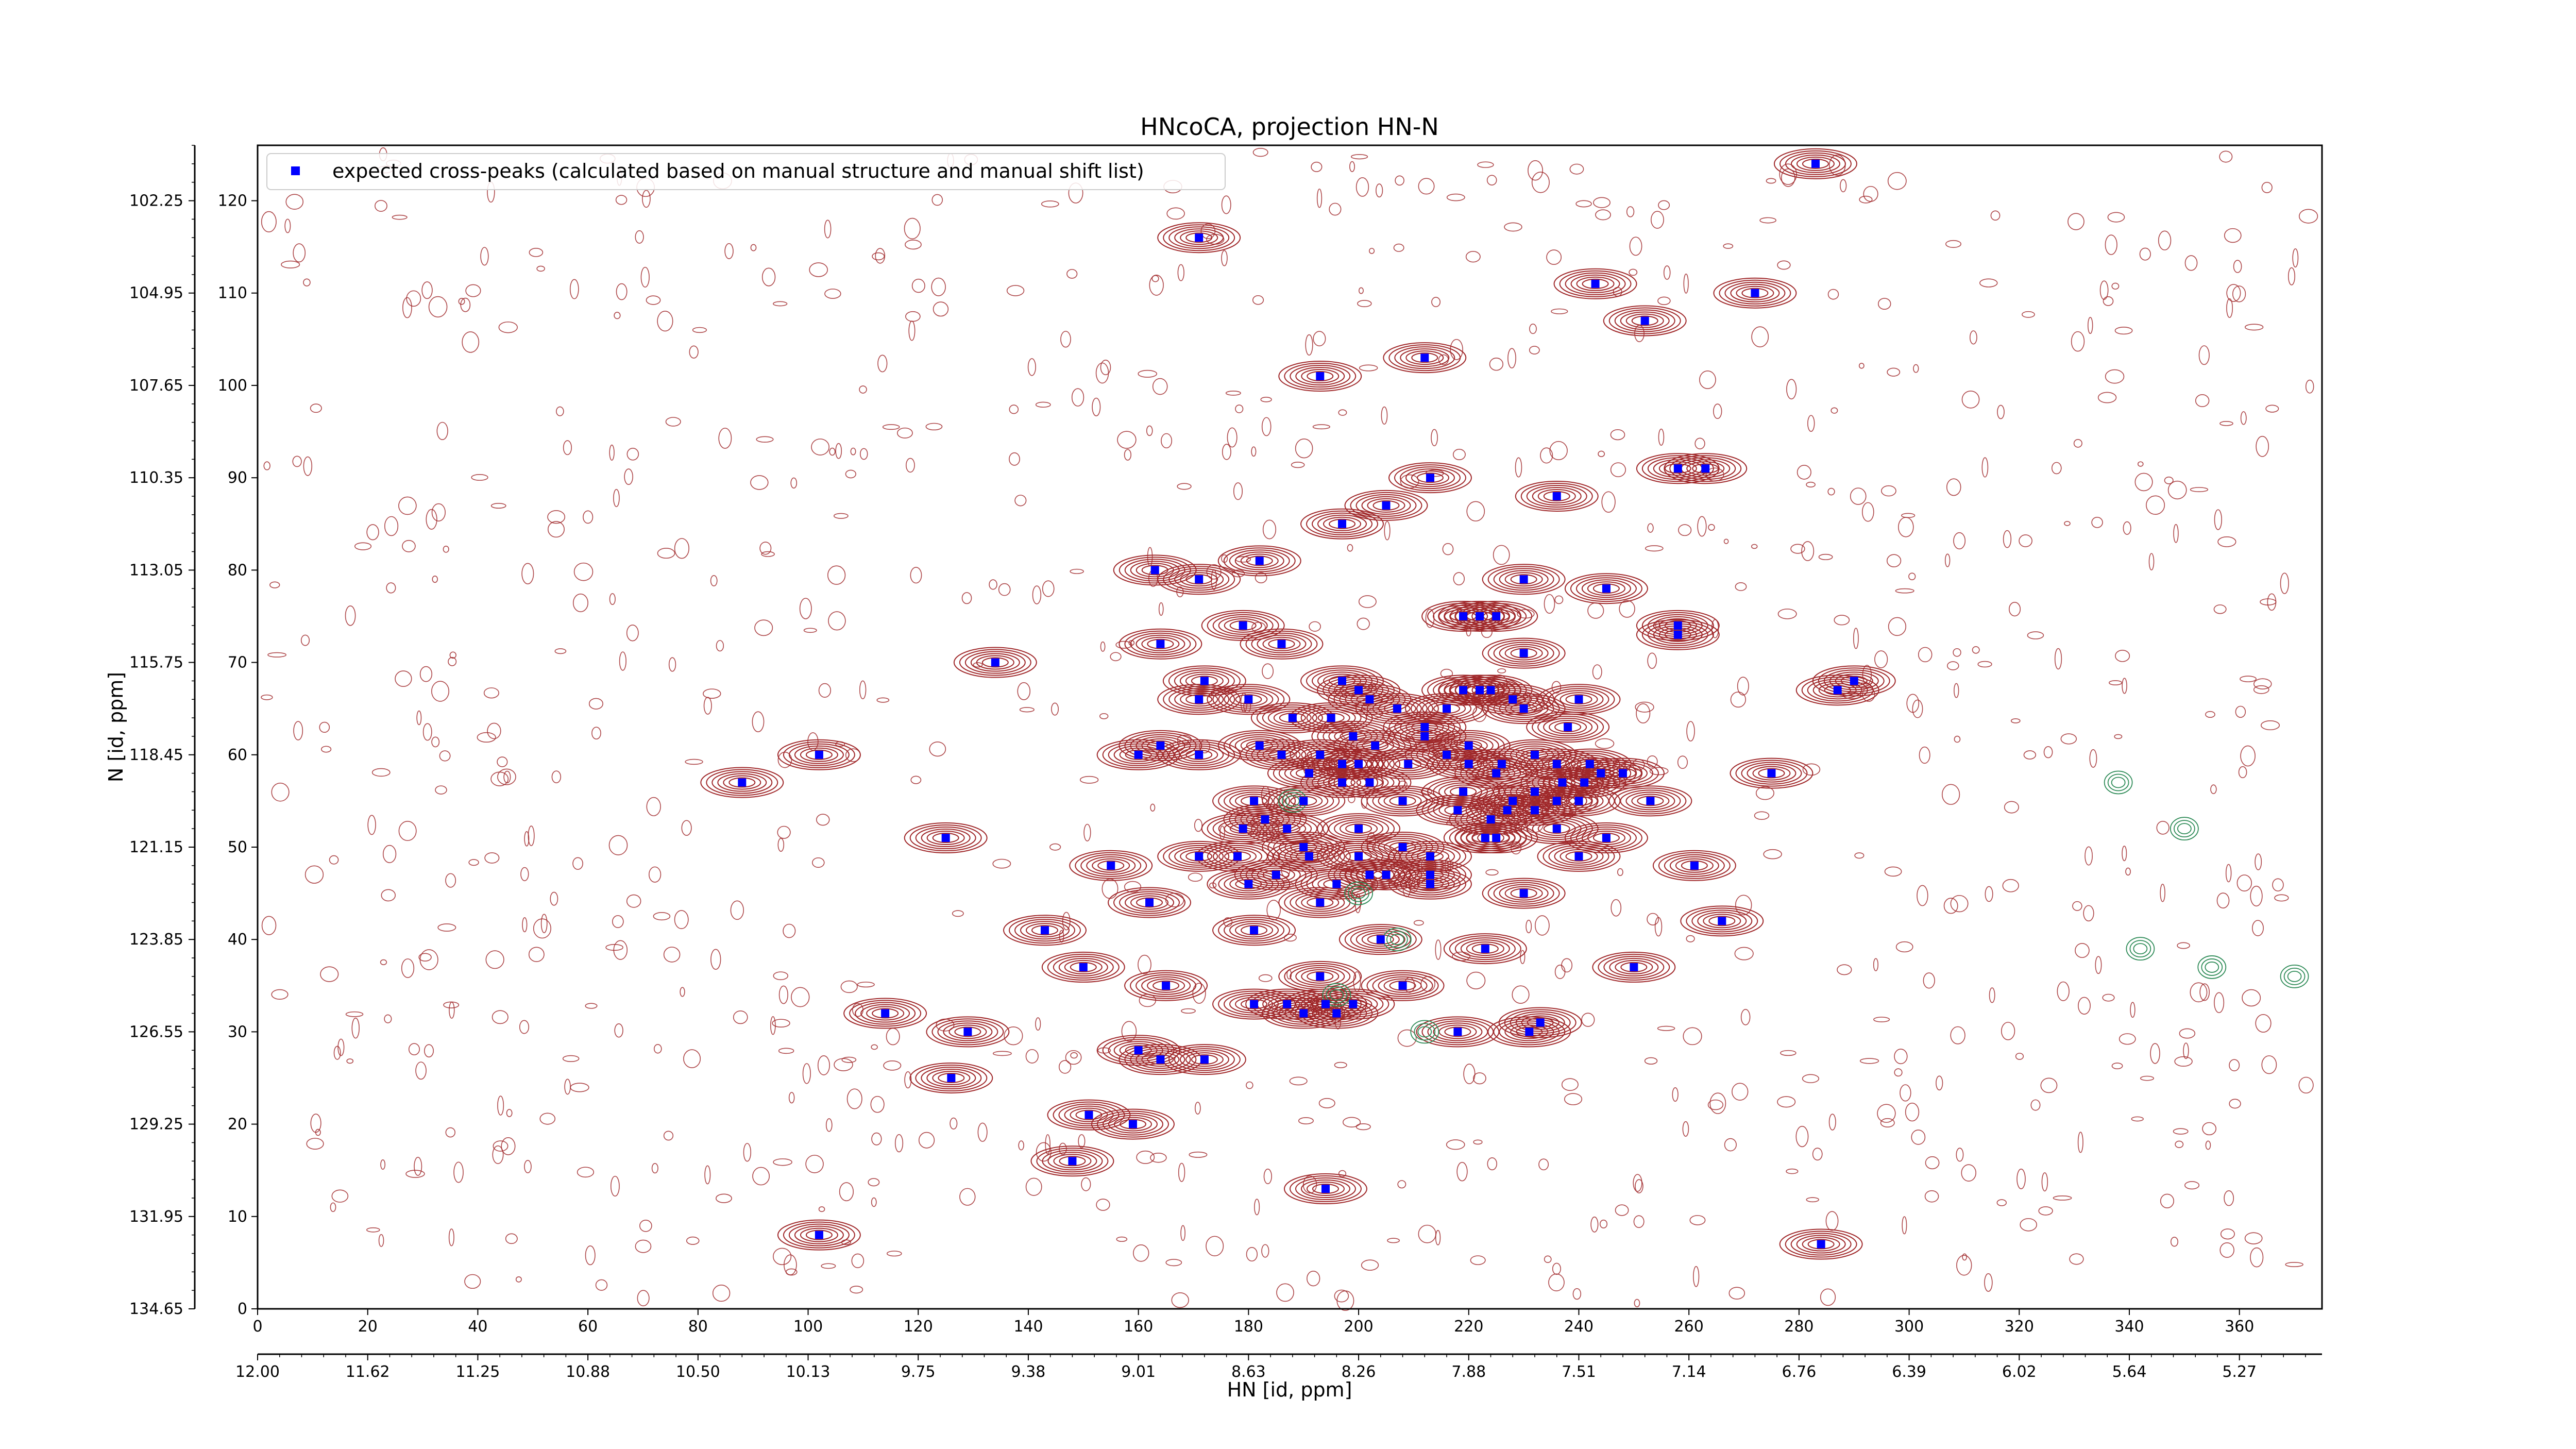 The image size is (2576, 1449). Describe the element at coordinates (2118, 782) in the screenshot. I see `negative-contour` at that location.